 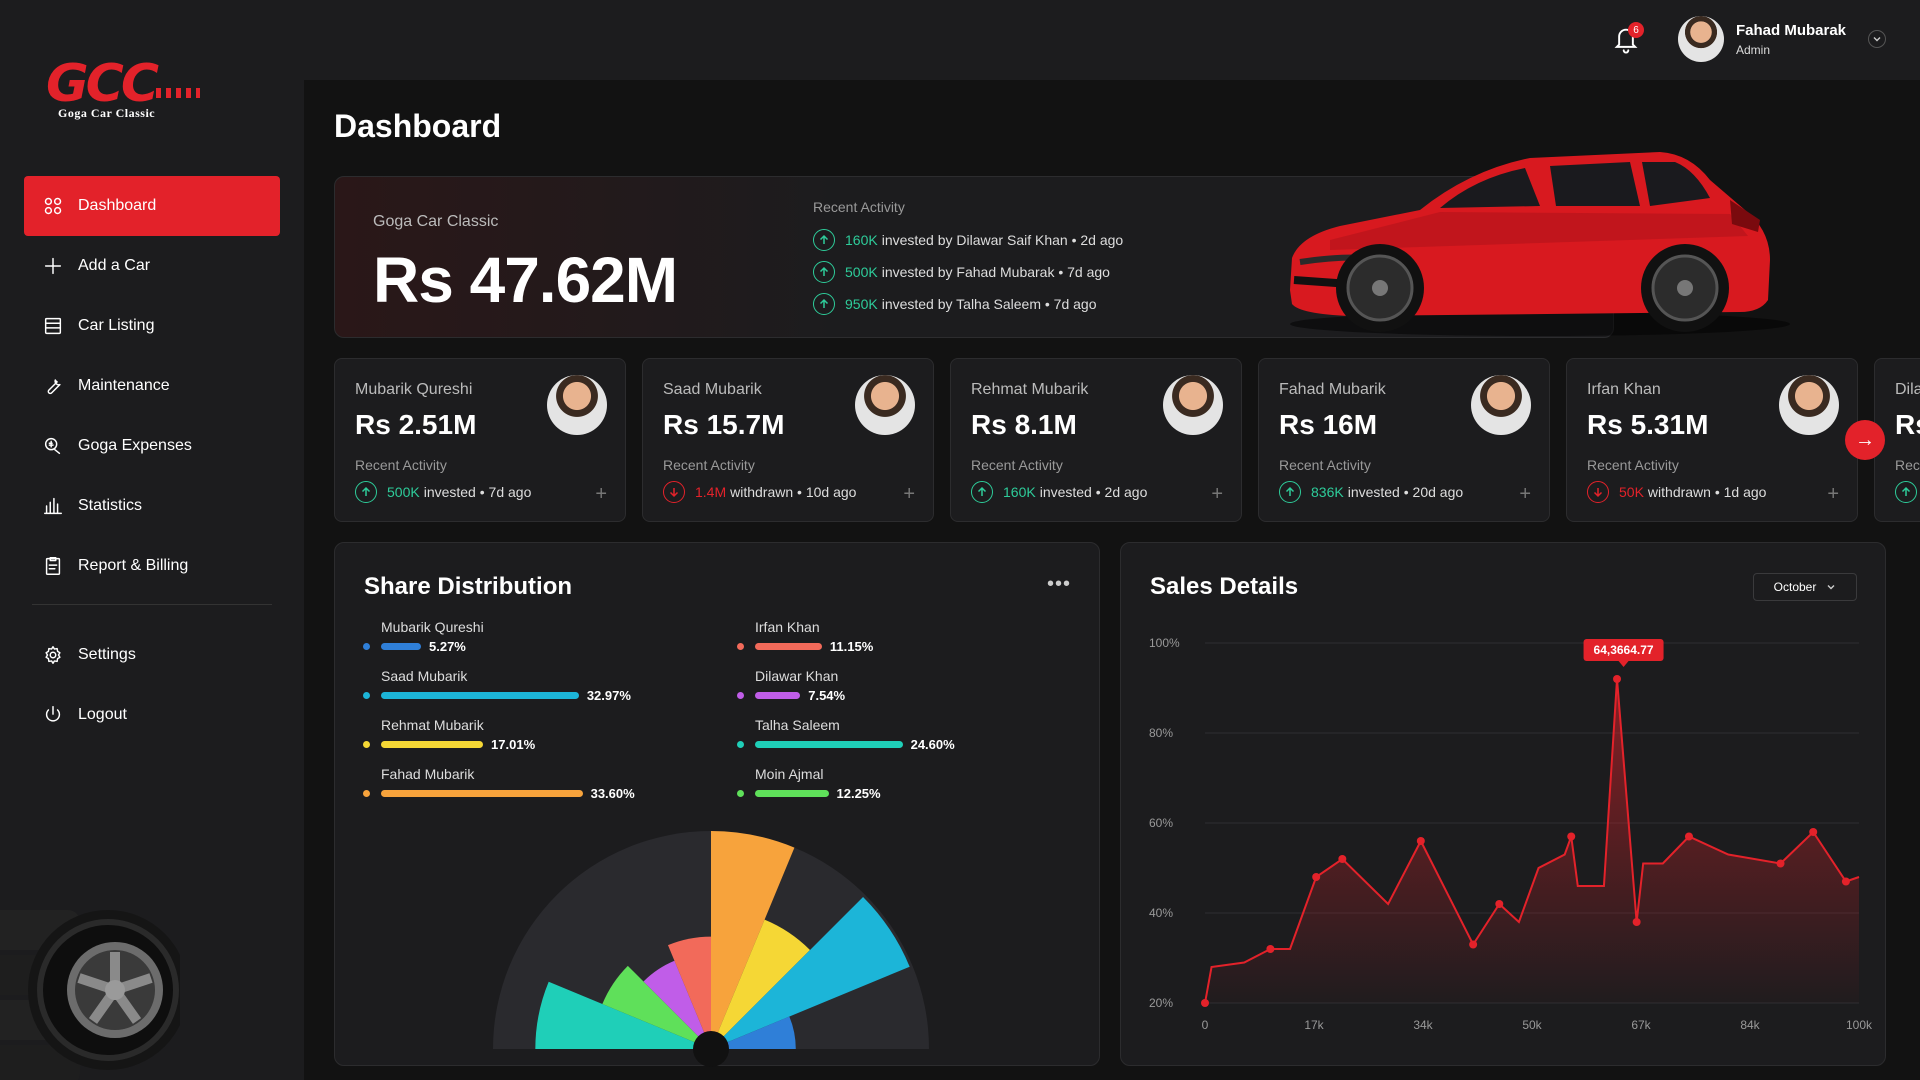 I want to click on sidebar-item-statistics: Statistics, so click(x=152, y=506).